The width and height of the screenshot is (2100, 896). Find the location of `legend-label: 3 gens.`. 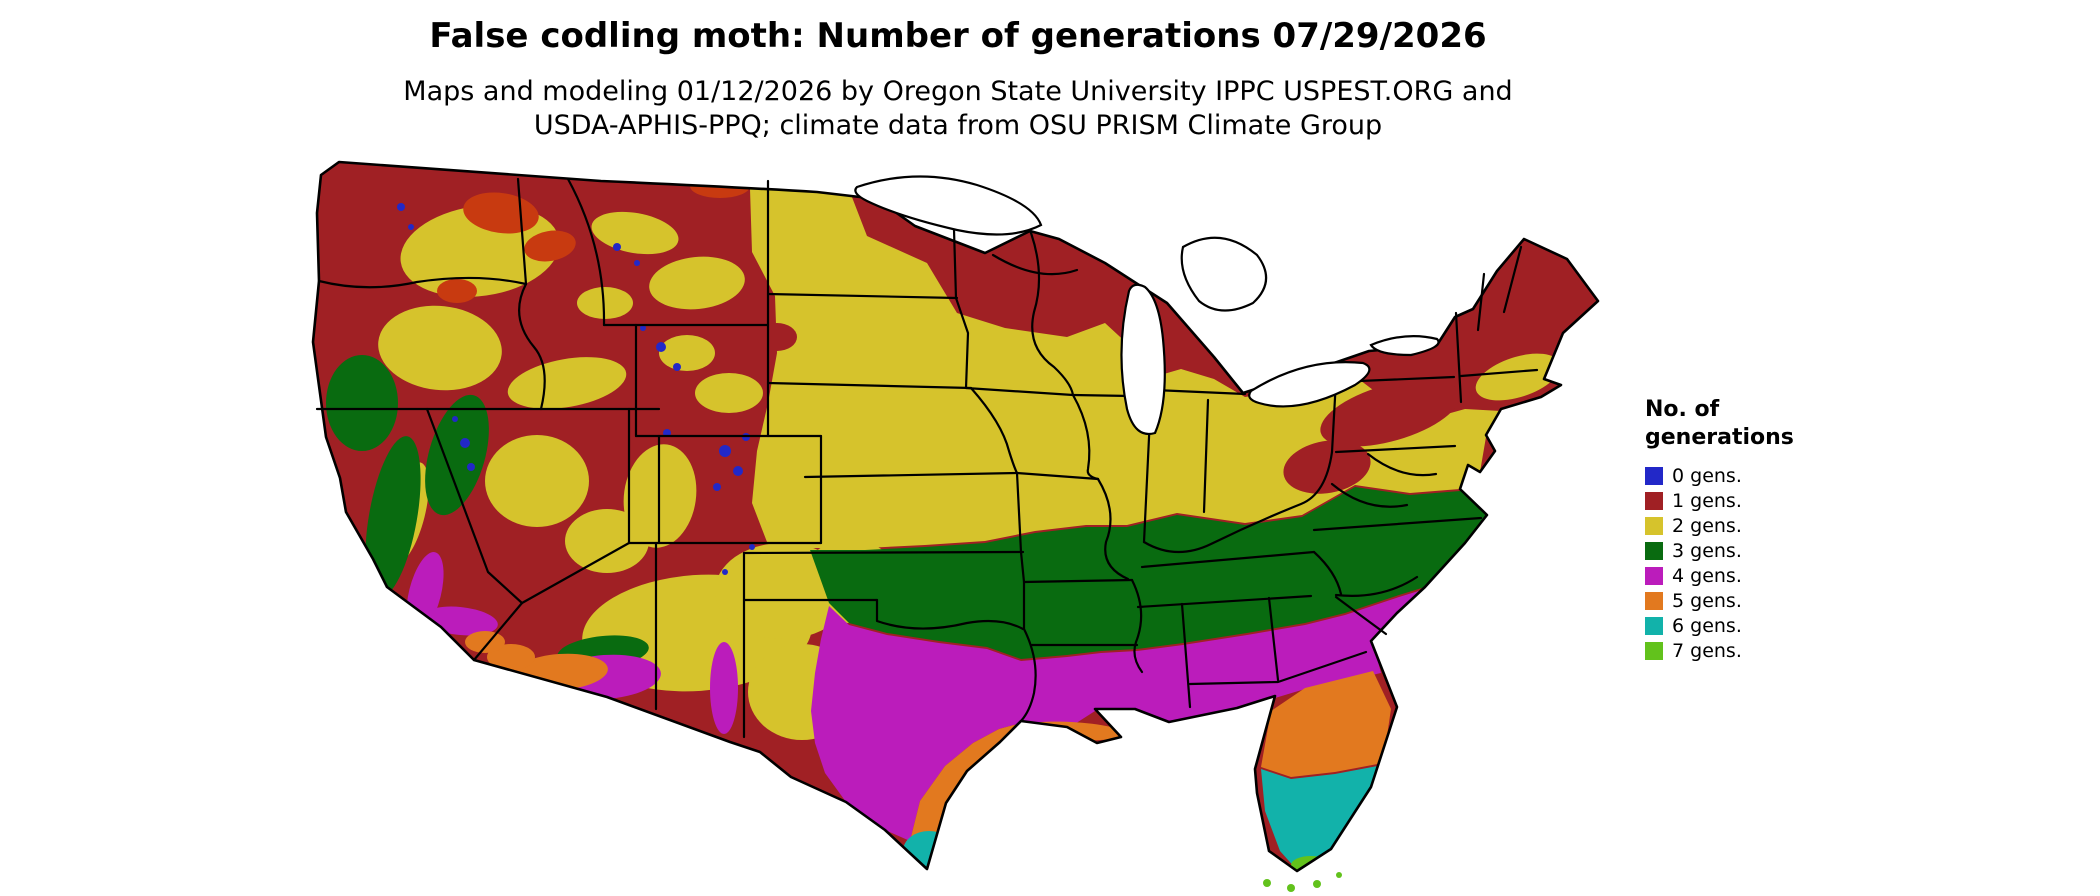

legend-label: 3 gens. is located at coordinates (1707, 550).